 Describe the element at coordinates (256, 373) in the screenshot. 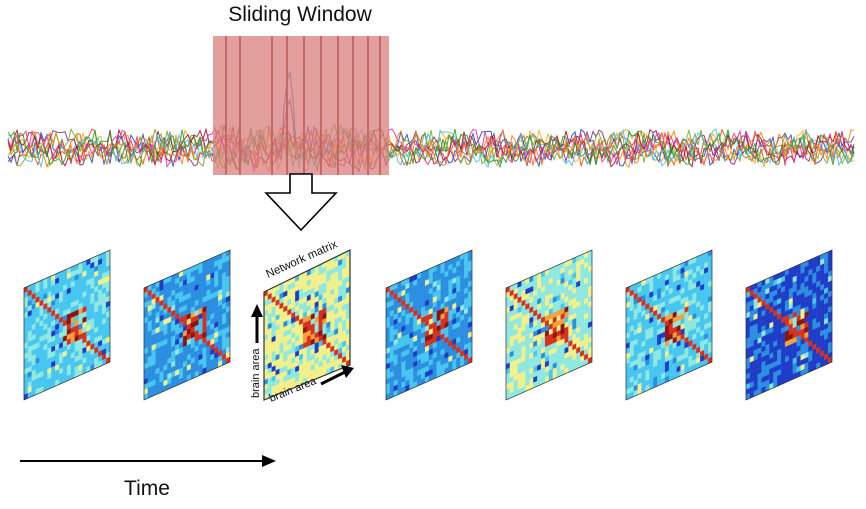

I see `brain-area-y-label: brain area` at that location.